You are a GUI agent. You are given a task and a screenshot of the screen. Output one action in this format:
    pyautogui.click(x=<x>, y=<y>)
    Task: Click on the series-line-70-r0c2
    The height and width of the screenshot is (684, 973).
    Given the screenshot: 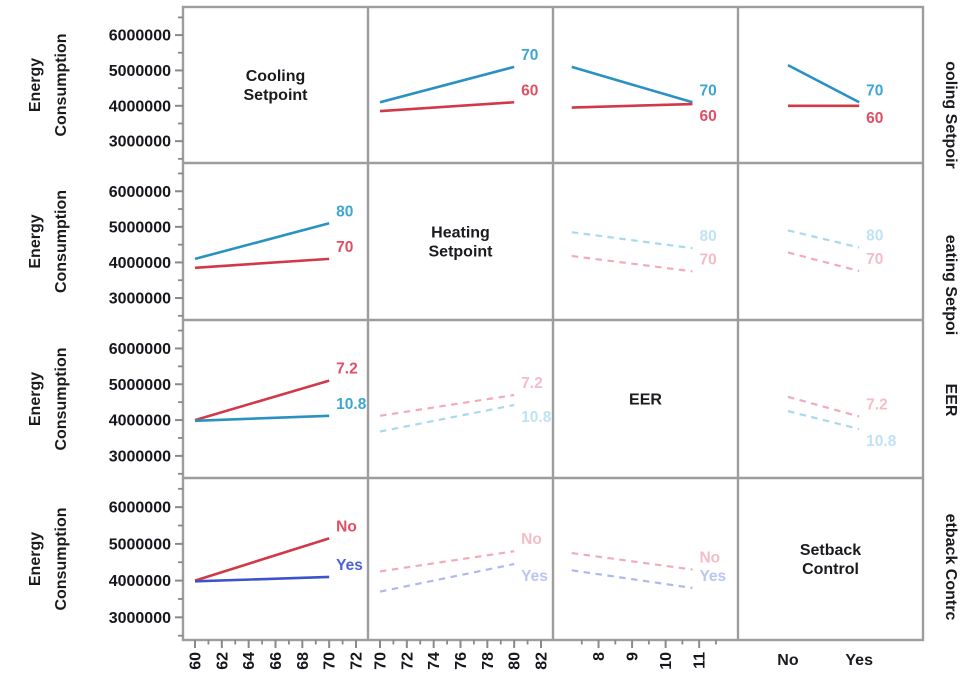 What is the action you would take?
    pyautogui.click(x=632, y=84)
    